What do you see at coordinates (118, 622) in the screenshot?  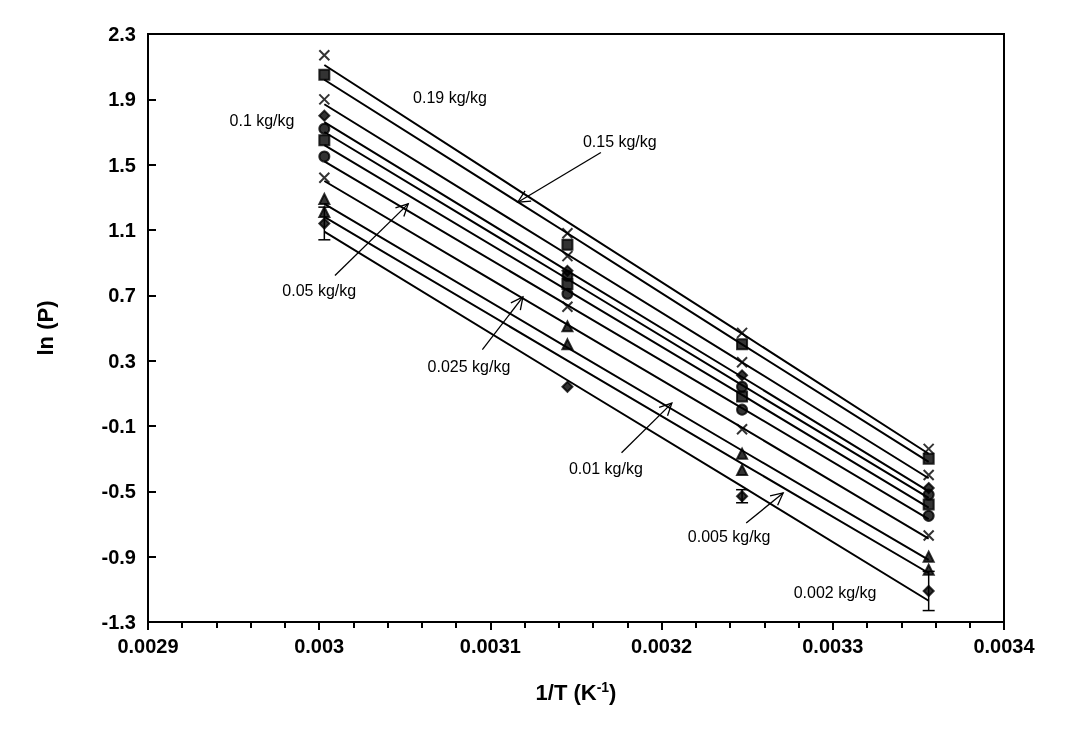 I see `y-tick-label: -1.3` at bounding box center [118, 622].